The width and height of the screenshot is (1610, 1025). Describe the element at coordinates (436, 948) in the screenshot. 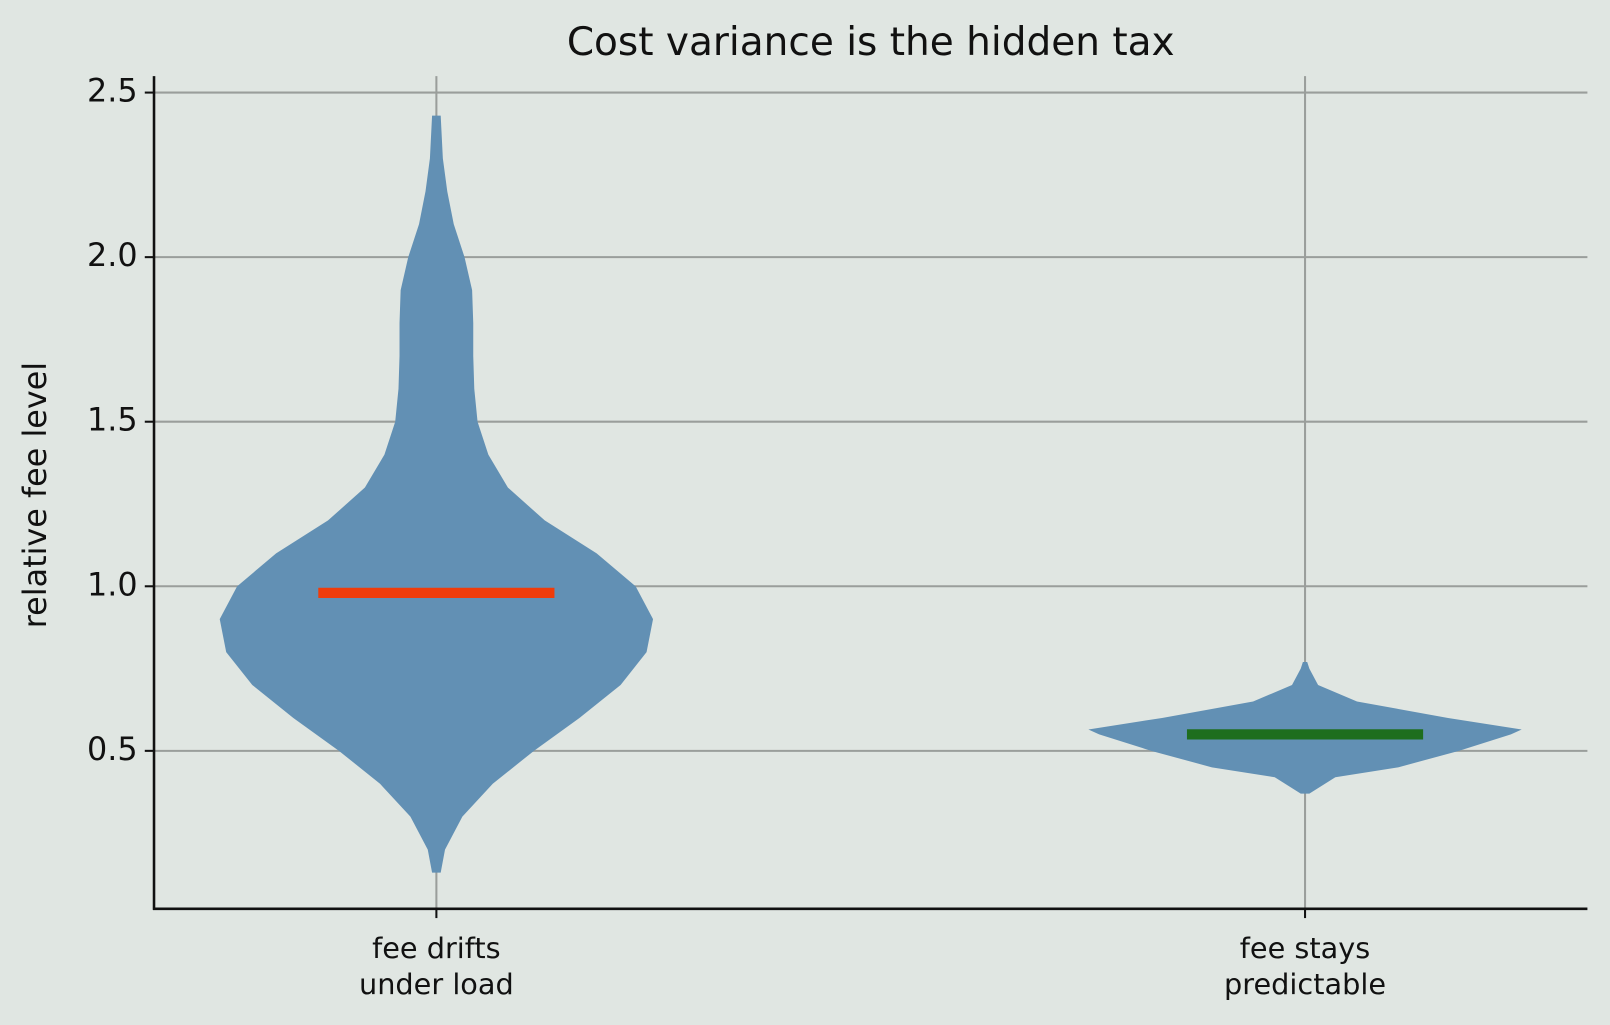

I see `x-tick-label: fee drifts` at that location.